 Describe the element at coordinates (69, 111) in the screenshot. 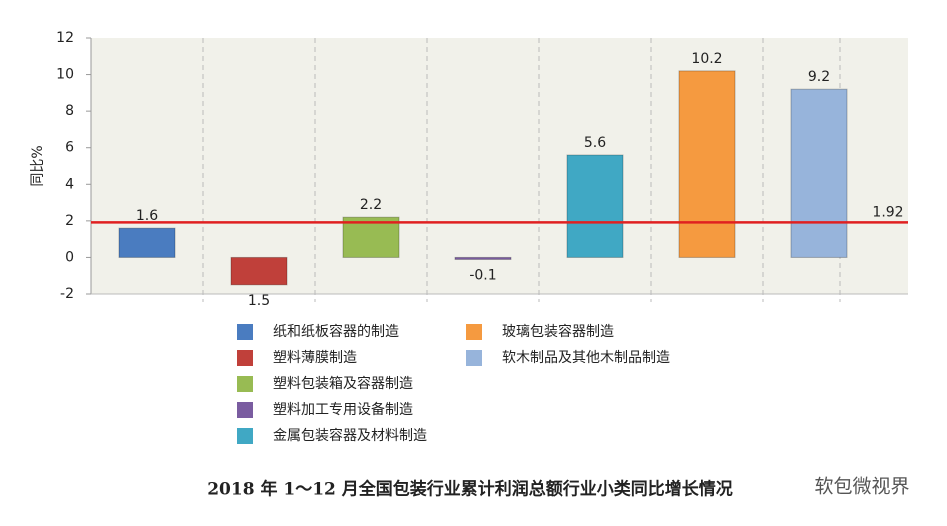

I see `y-tick-label: 8` at that location.